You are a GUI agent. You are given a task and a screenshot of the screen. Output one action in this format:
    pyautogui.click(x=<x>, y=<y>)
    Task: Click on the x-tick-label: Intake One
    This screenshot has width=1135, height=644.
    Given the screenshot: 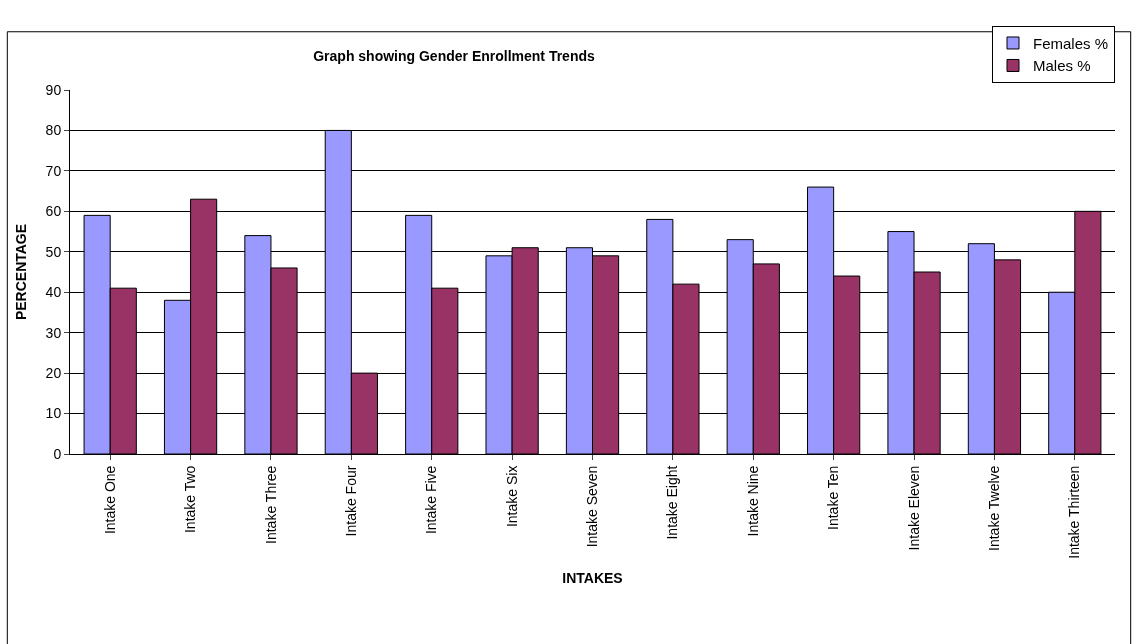 What is the action you would take?
    pyautogui.click(x=109, y=500)
    